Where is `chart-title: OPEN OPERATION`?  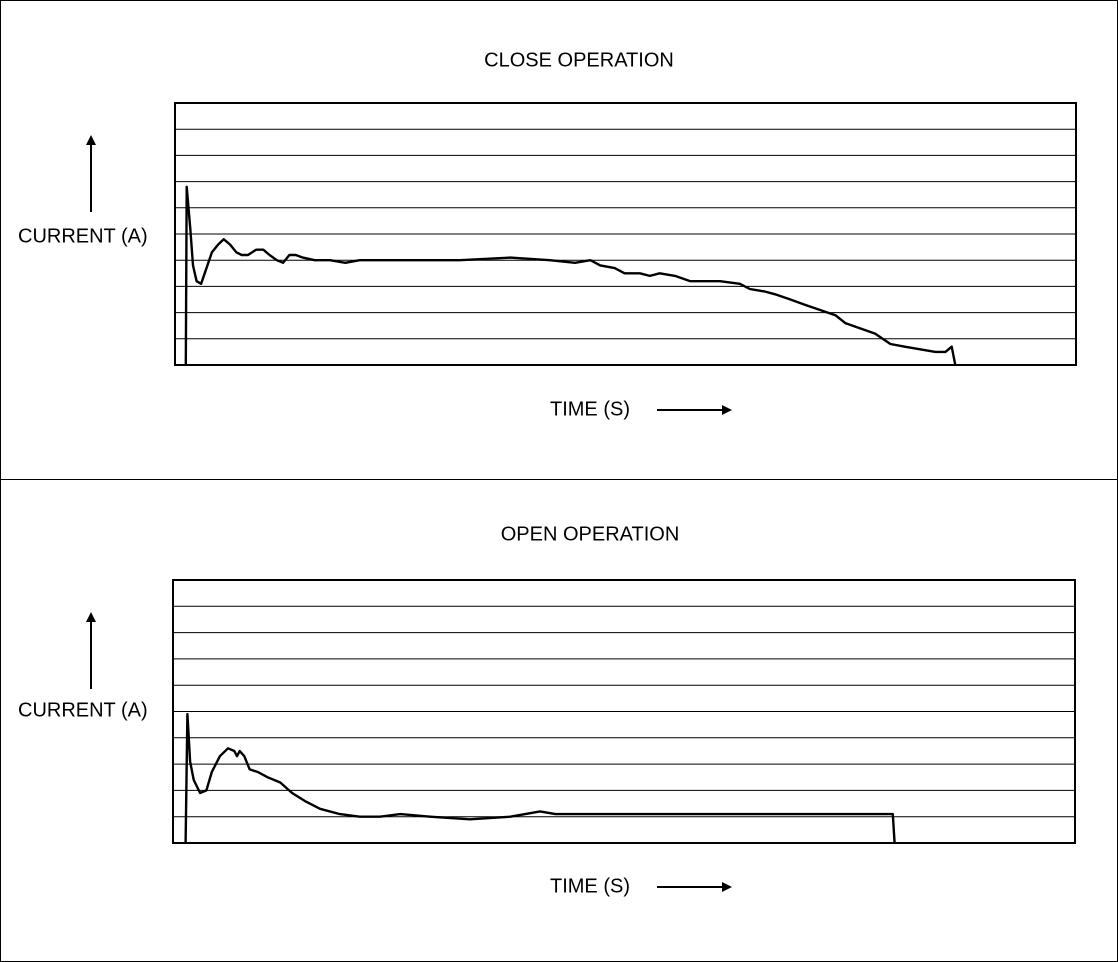
chart-title: OPEN OPERATION is located at coordinates (590, 534).